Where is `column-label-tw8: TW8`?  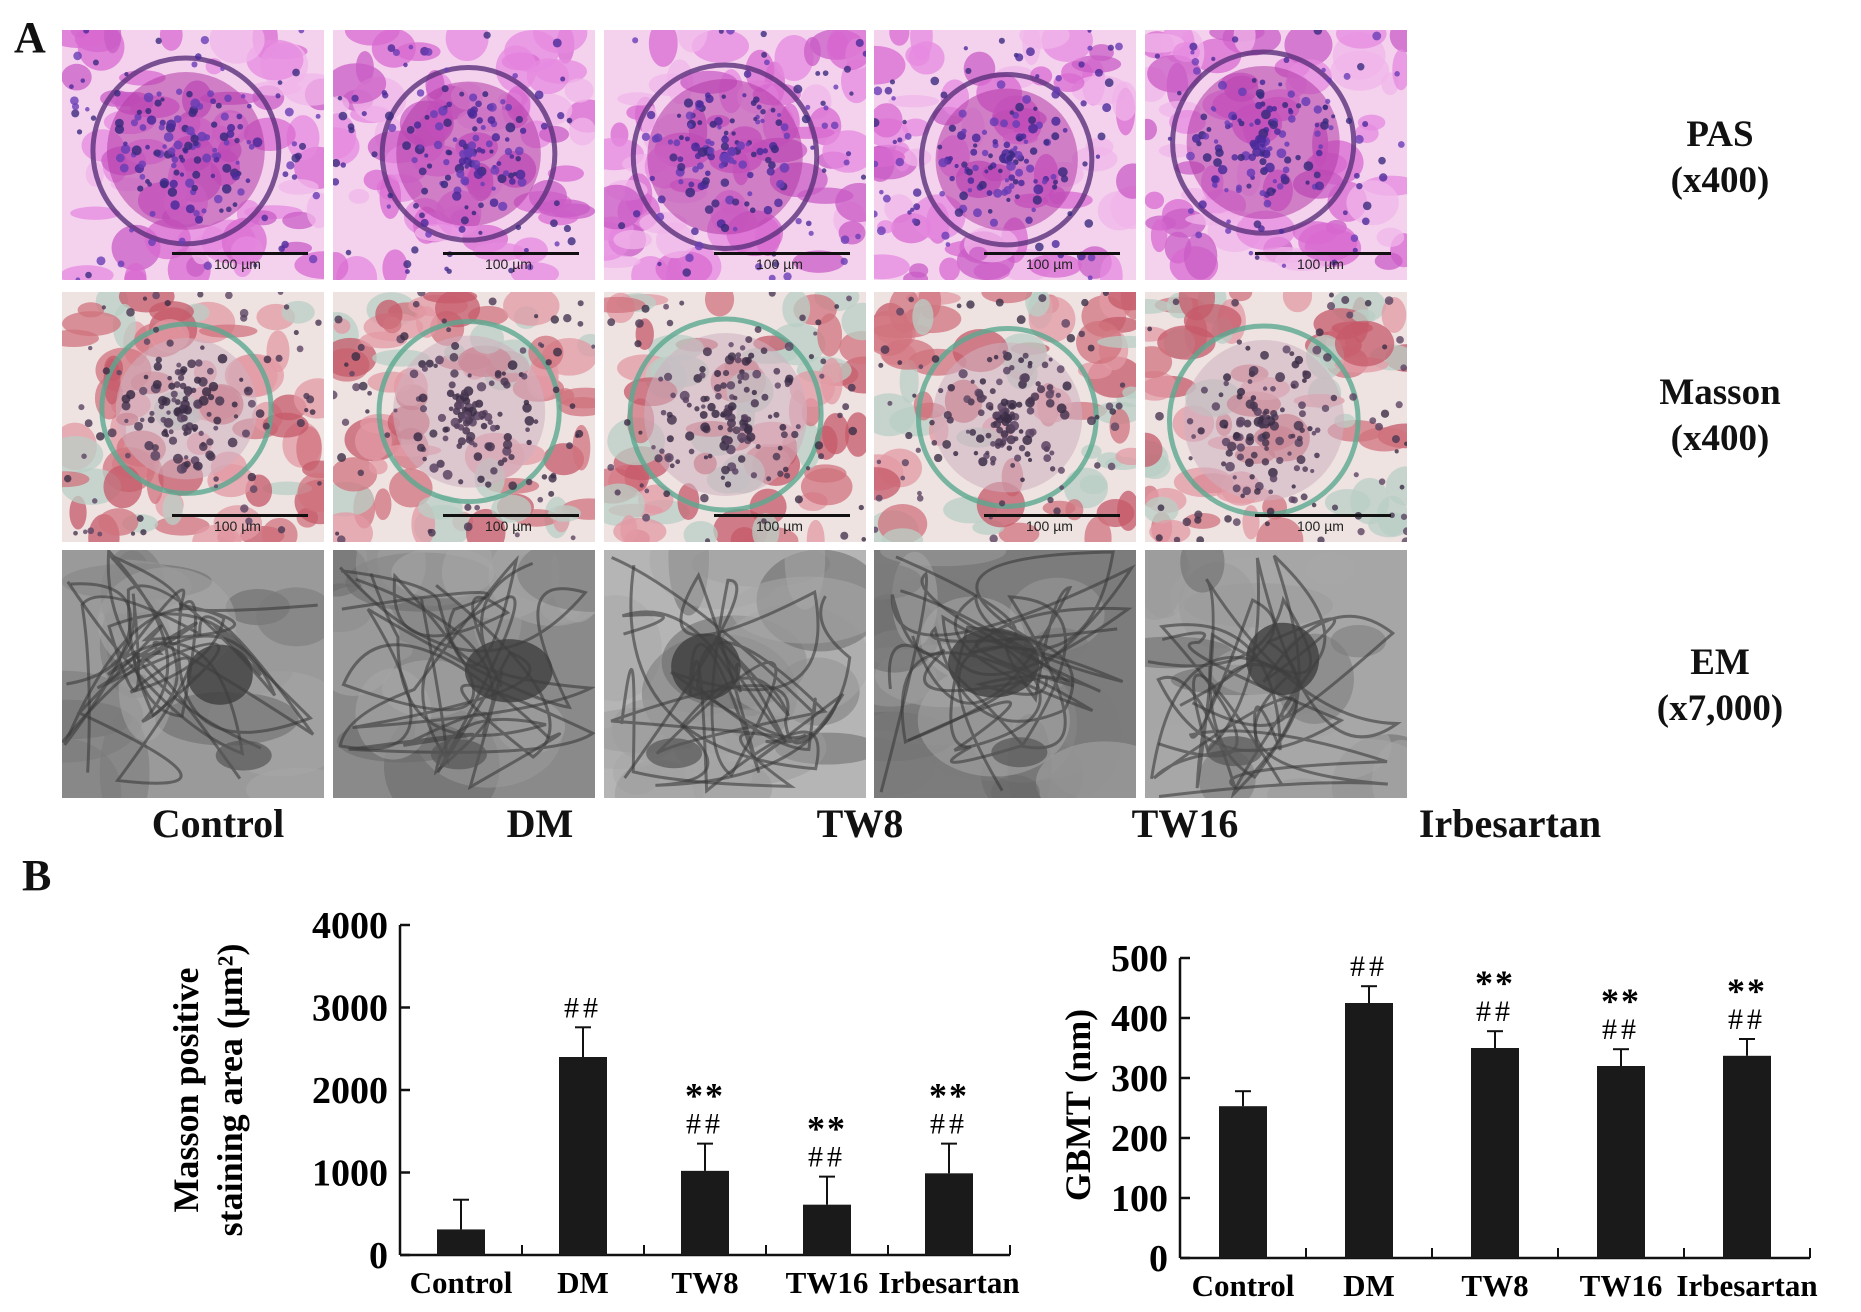
column-label-tw8: TW8 is located at coordinates (860, 823).